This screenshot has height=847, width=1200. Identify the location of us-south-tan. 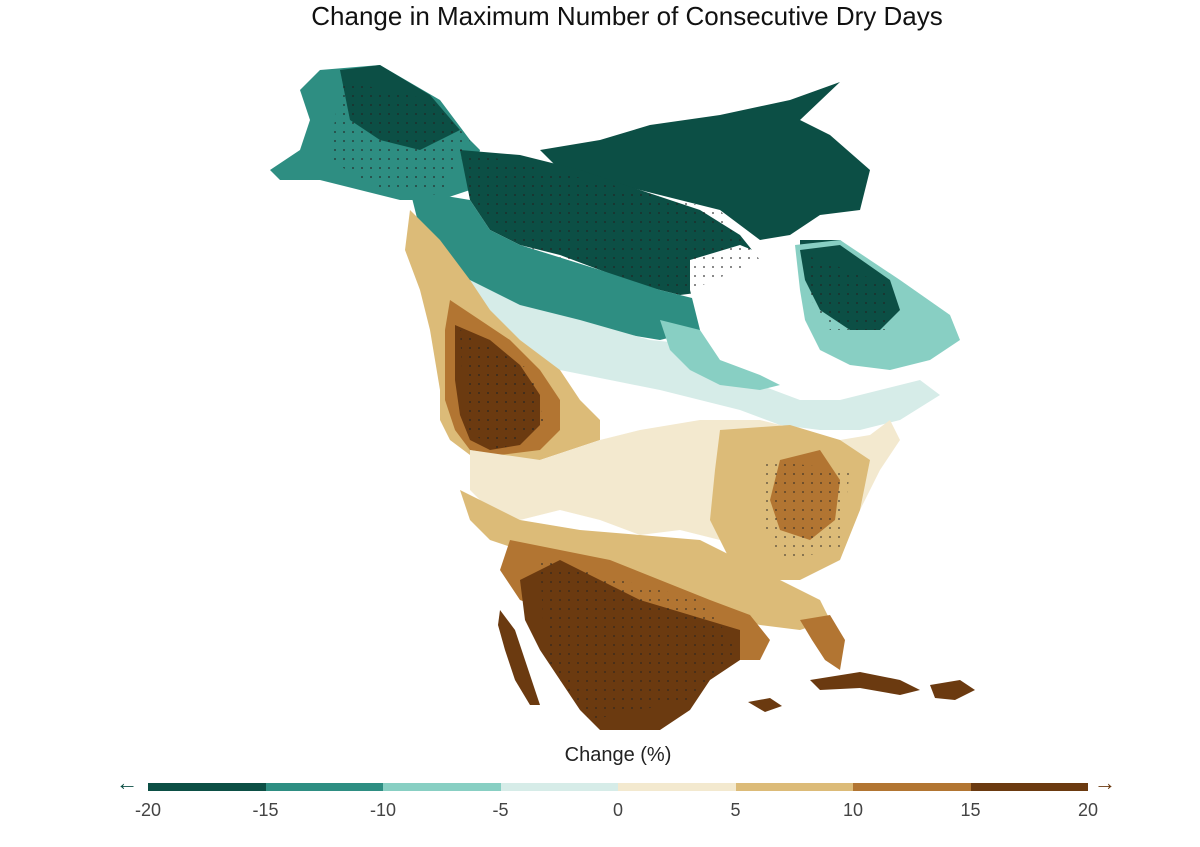
(645, 560).